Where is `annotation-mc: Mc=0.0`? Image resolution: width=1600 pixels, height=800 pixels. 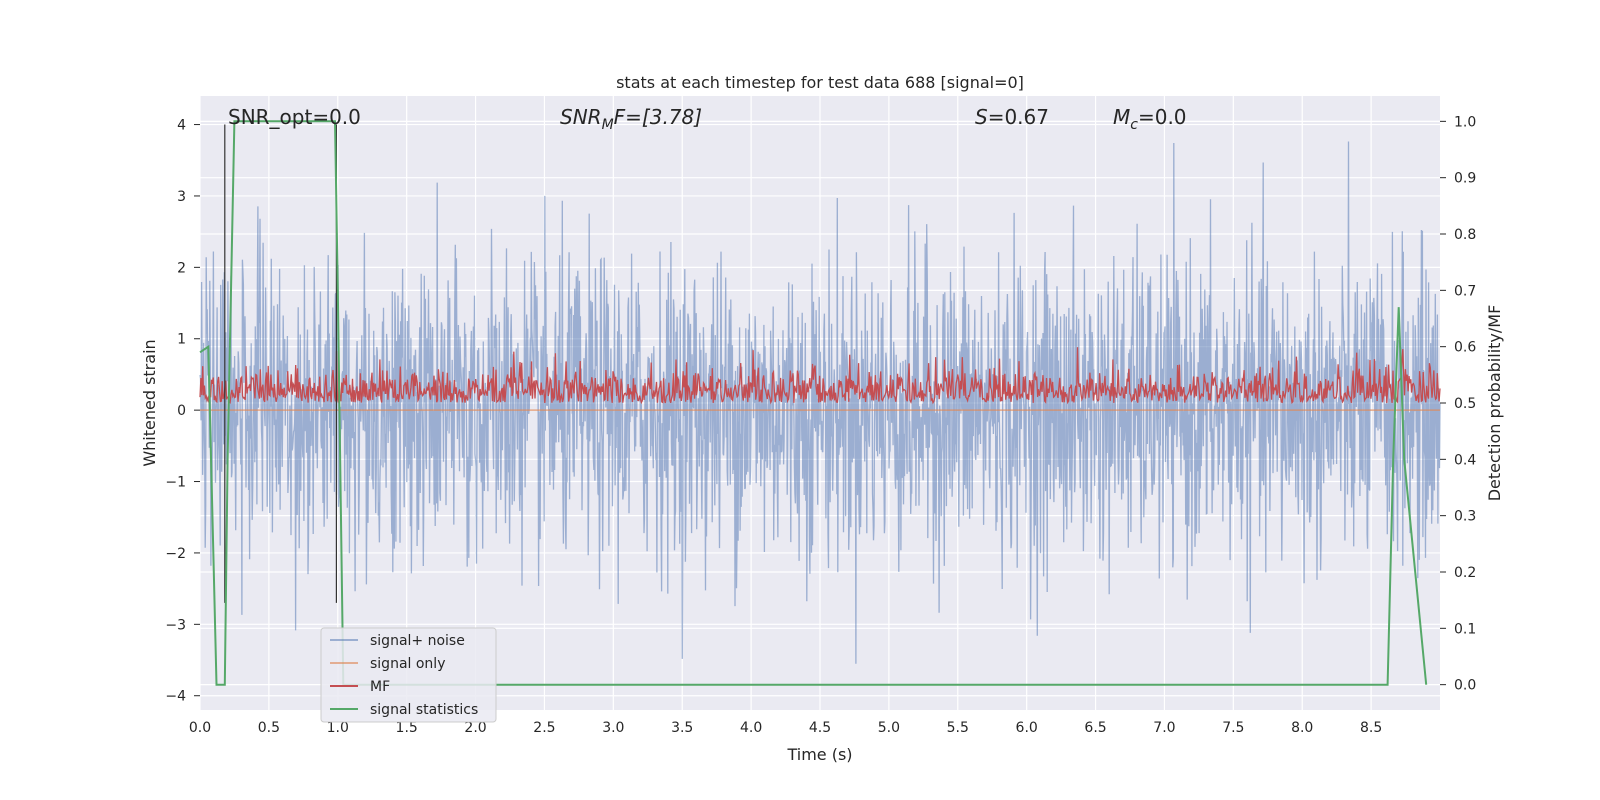 annotation-mc: Mc=0.0 is located at coordinates (1150, 119).